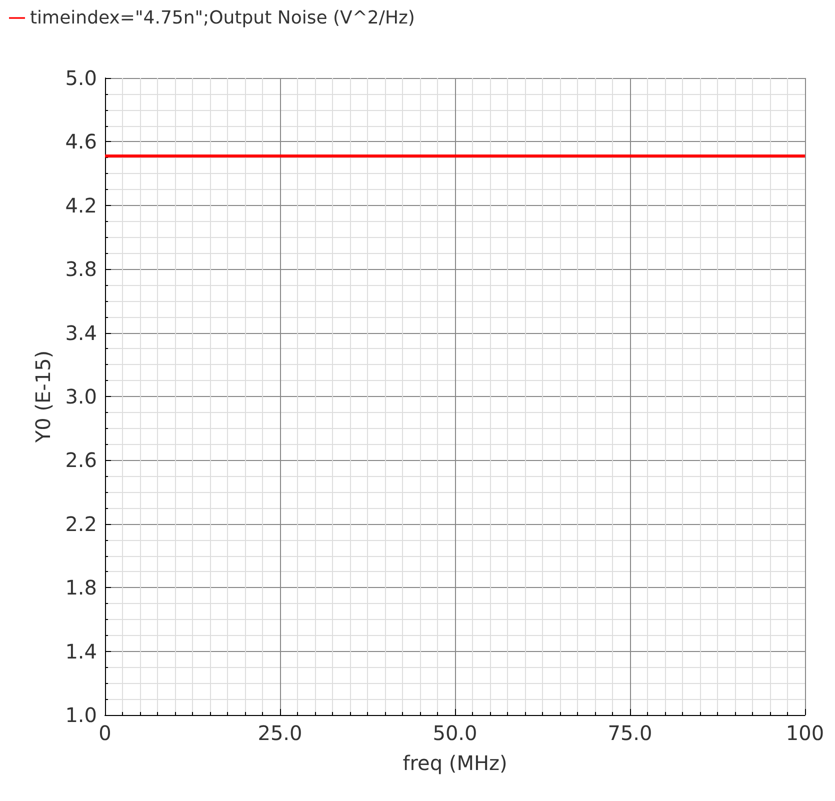  I want to click on x-tick-label: 100, so click(805, 733).